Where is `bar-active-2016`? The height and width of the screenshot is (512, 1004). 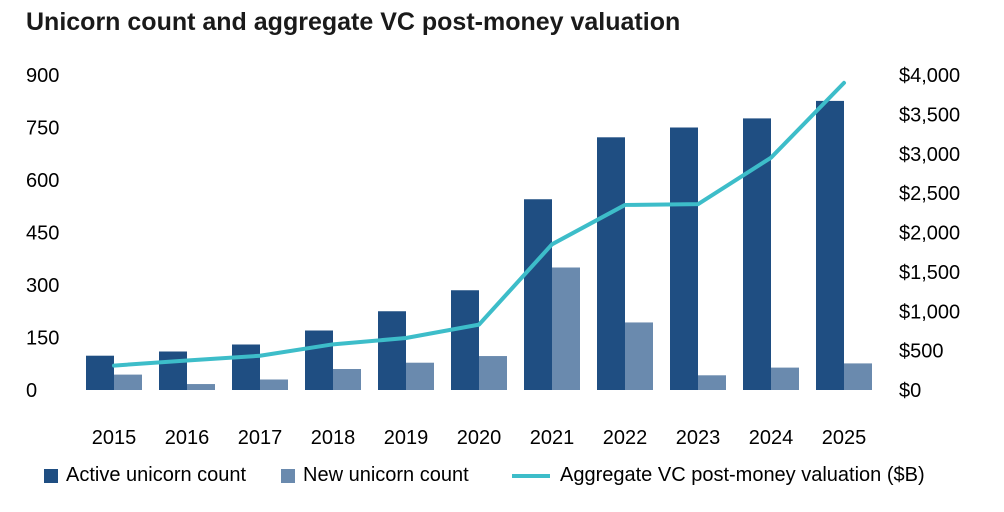
bar-active-2016 is located at coordinates (173, 370).